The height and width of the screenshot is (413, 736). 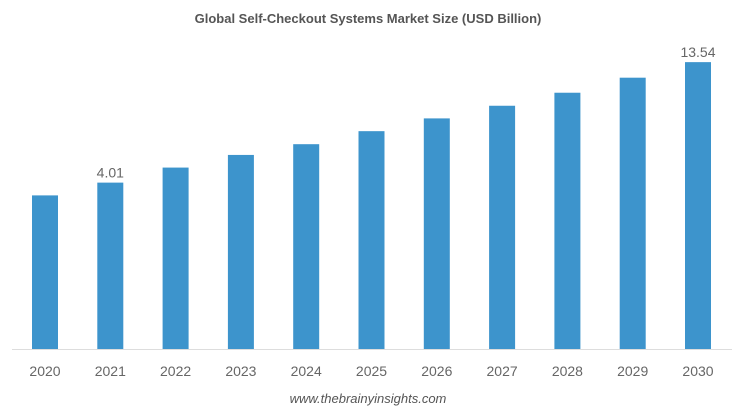 What do you see at coordinates (240, 251) in the screenshot?
I see `bar-2023` at bounding box center [240, 251].